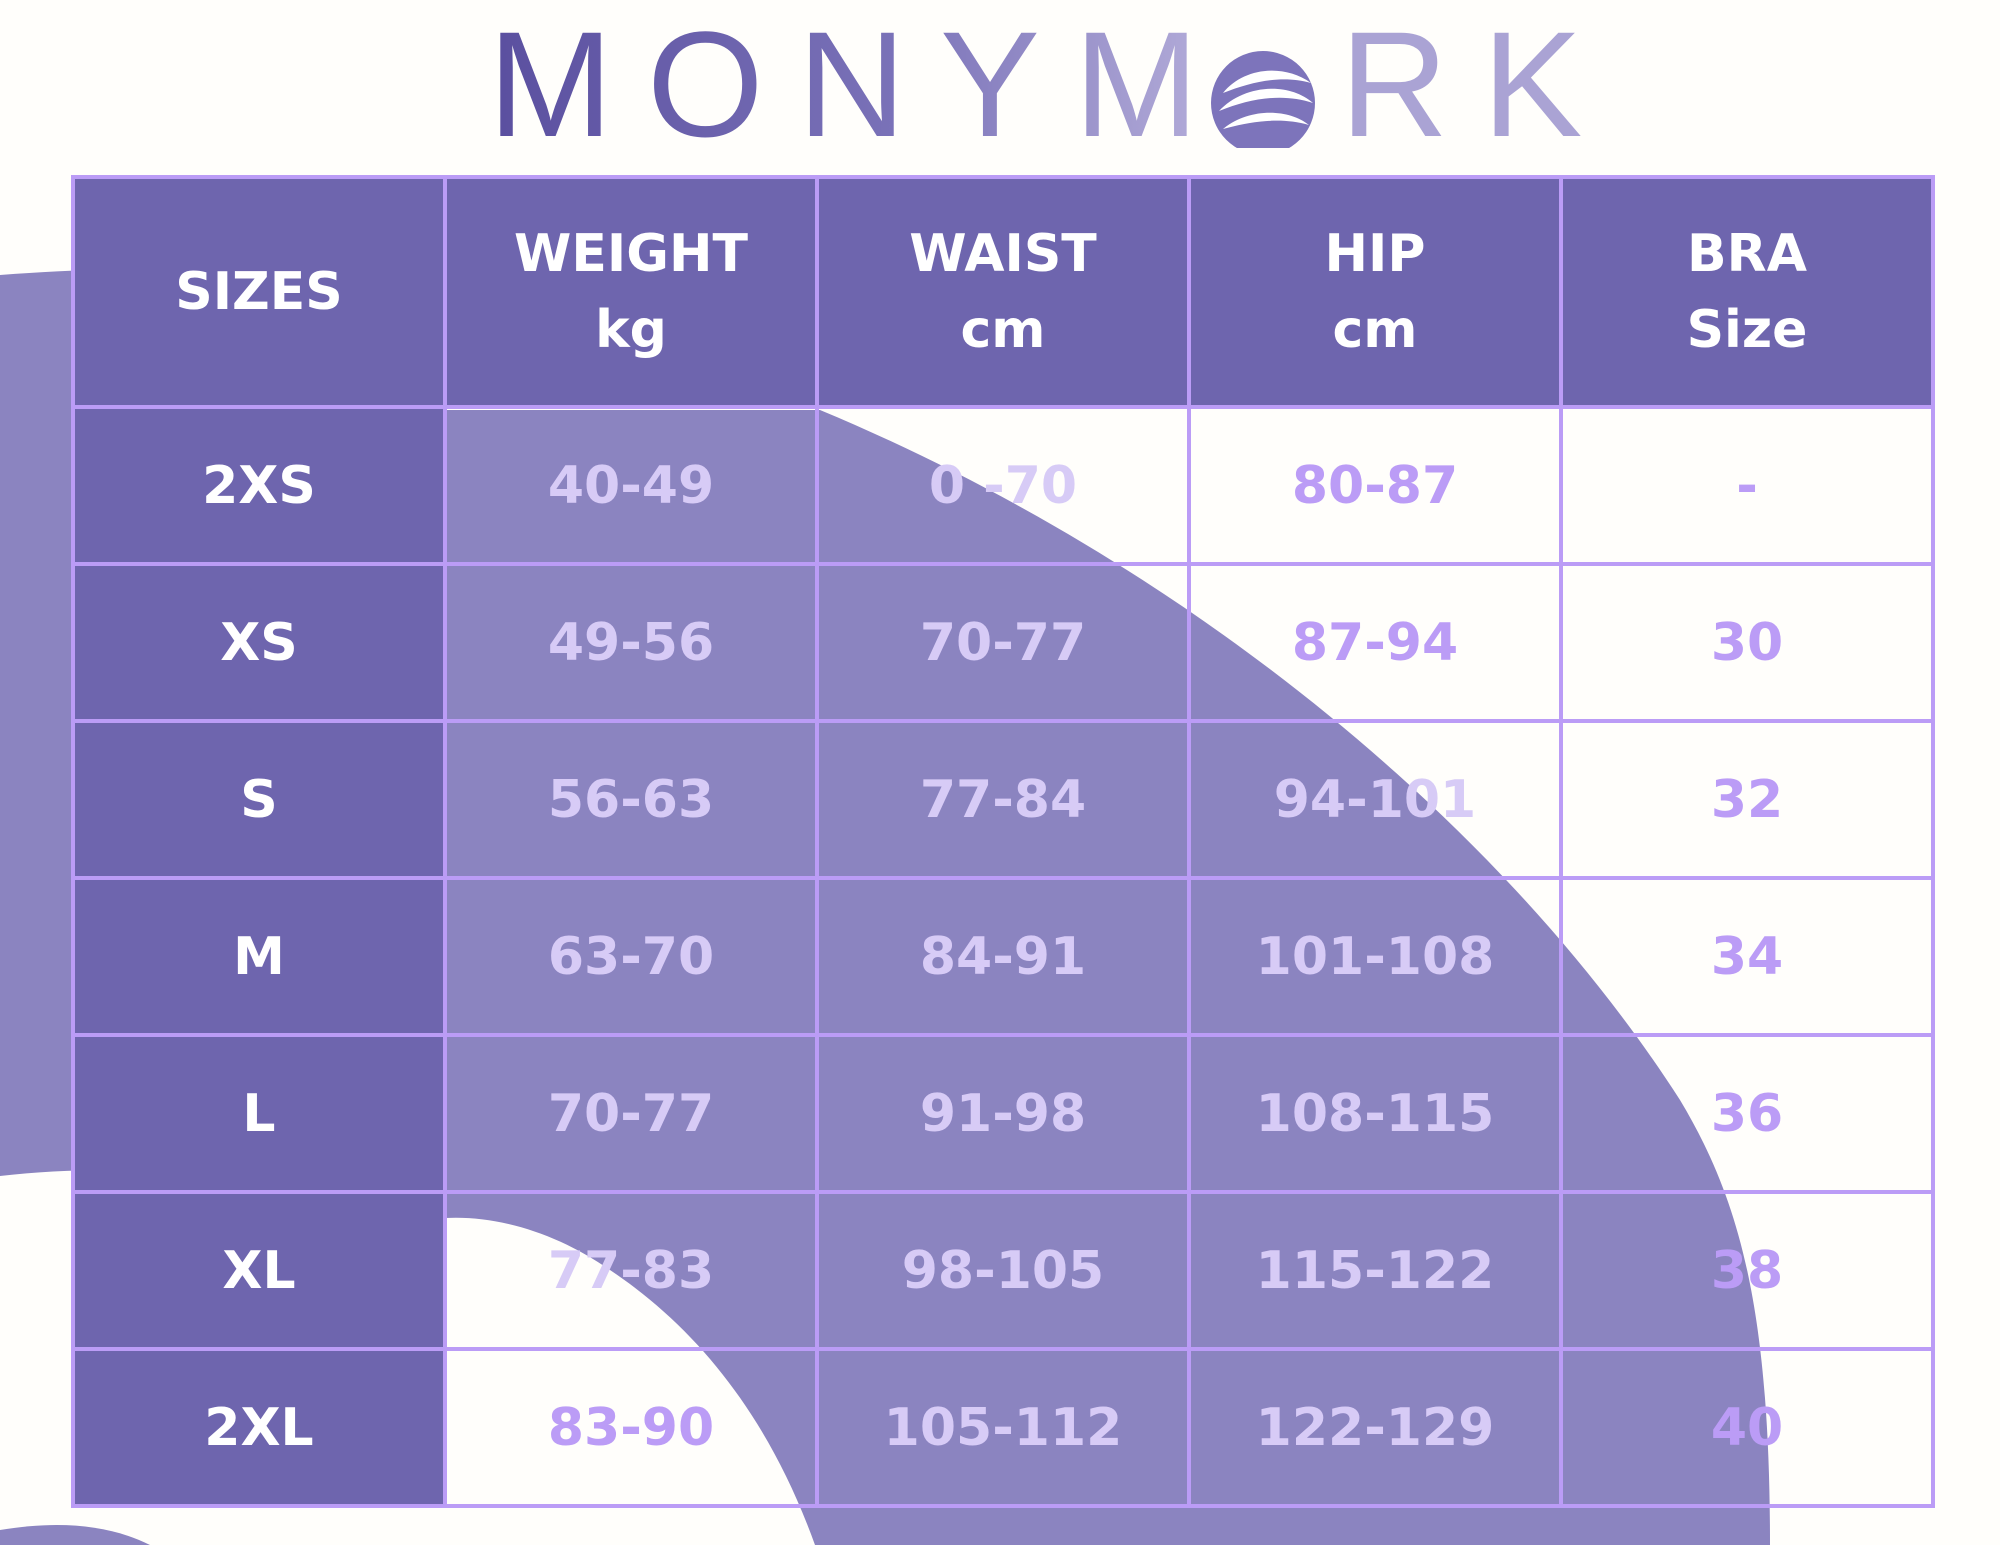  What do you see at coordinates (1747, 642) in the screenshot?
I see `bra-cell: 30` at bounding box center [1747, 642].